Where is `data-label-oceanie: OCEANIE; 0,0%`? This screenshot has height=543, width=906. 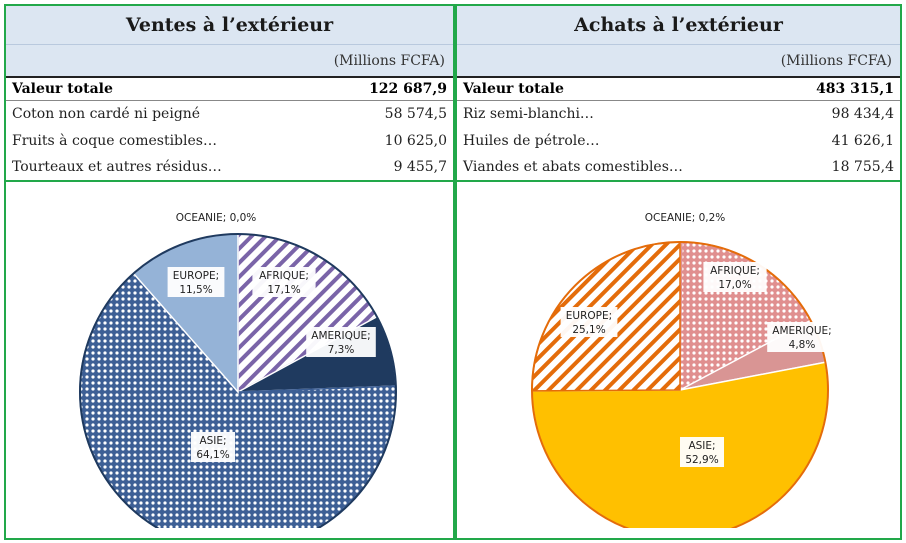
data-label-oceanie: OCEANIE; 0,0% is located at coordinates (216, 217).